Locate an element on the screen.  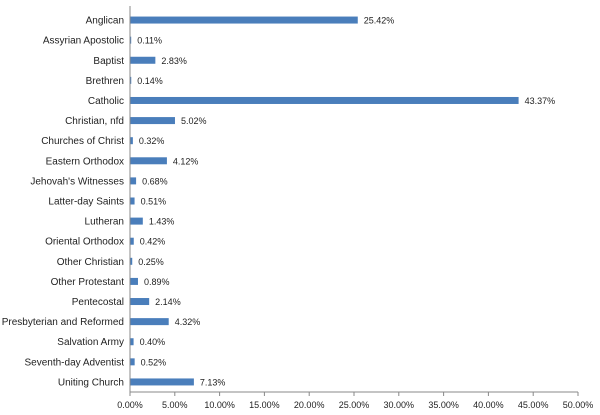
x-tick-label: 40.00% is located at coordinates (488, 405).